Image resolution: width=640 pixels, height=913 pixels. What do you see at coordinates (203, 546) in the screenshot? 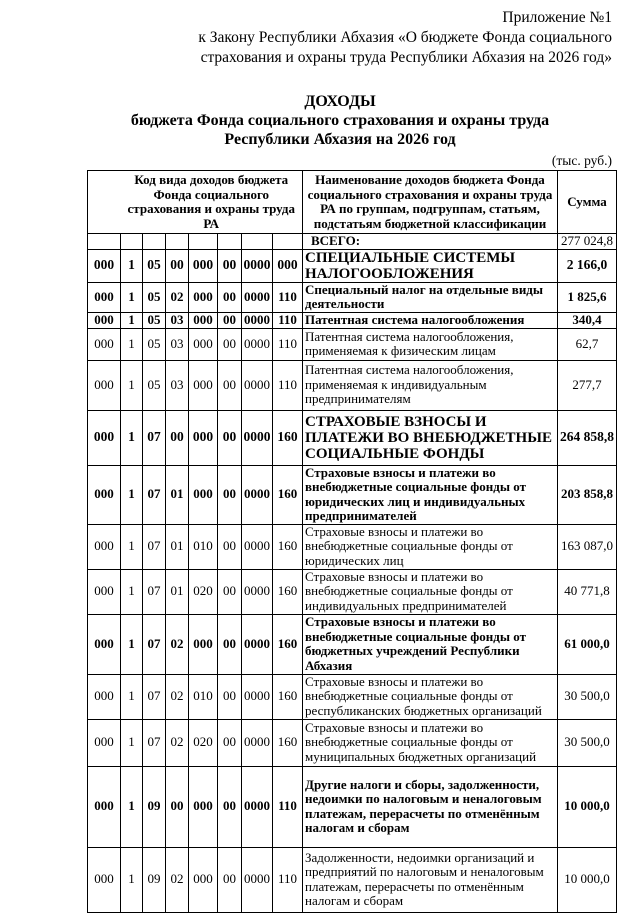
I see `code-cell: 010` at bounding box center [203, 546].